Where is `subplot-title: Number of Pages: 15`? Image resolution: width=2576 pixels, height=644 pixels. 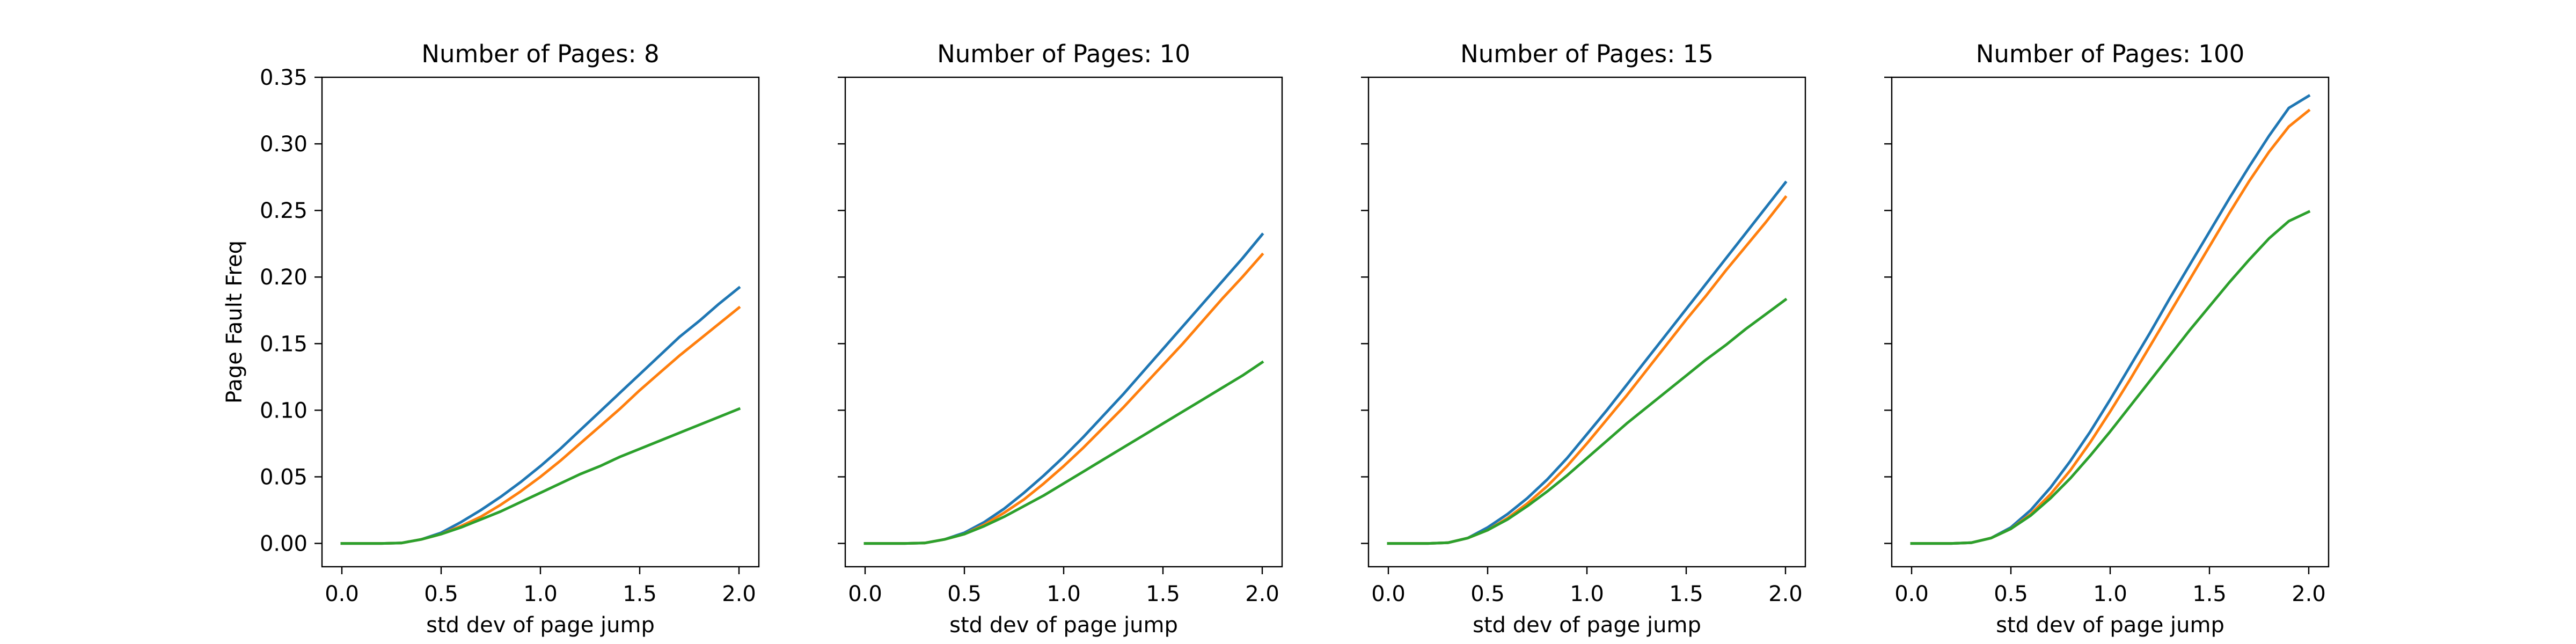 subplot-title: Number of Pages: 15 is located at coordinates (1587, 54).